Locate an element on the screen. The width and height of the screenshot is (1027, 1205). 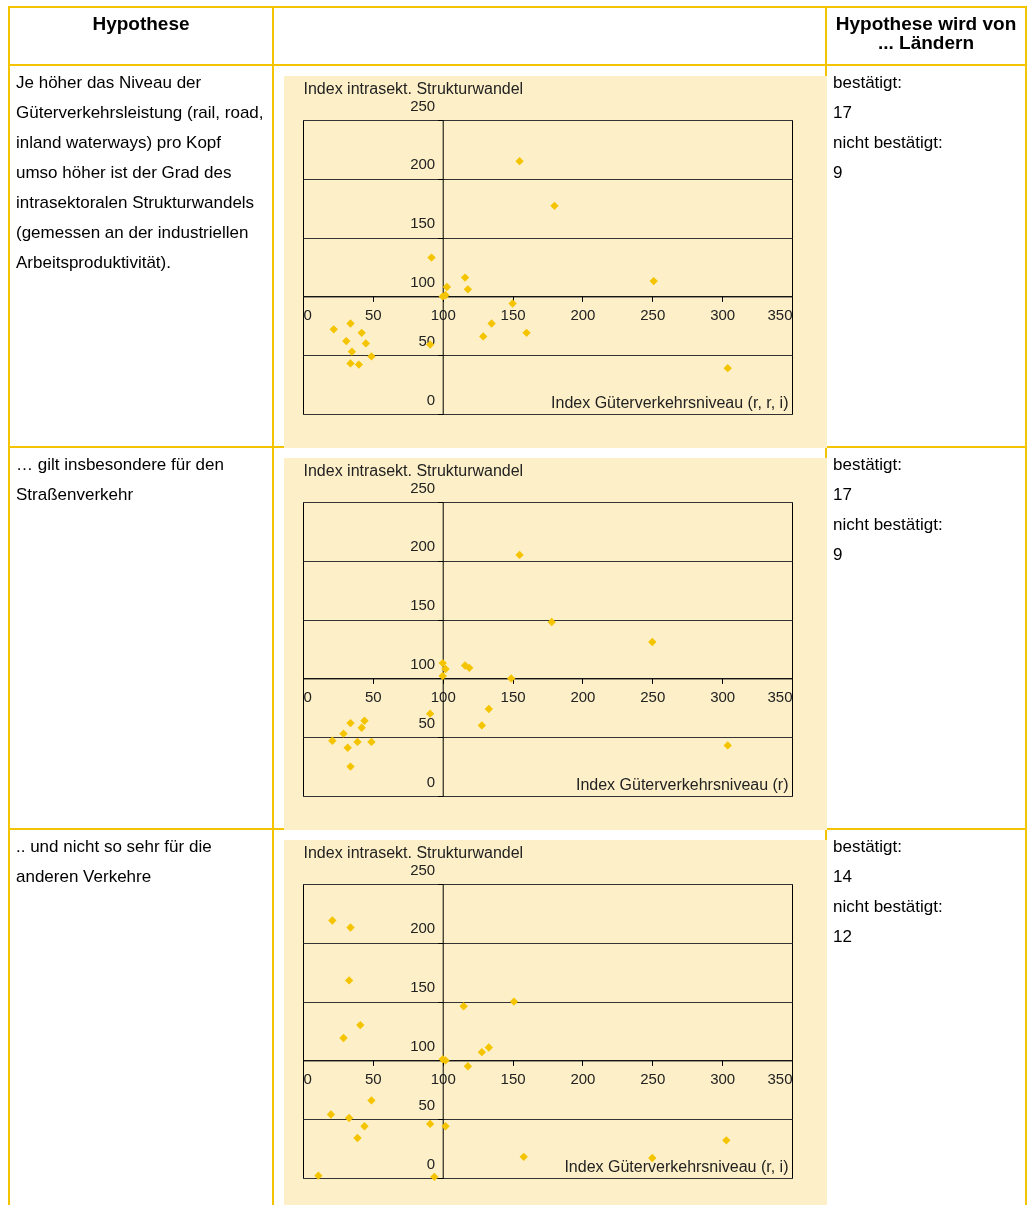
text: 14 is located at coordinates (843, 877).